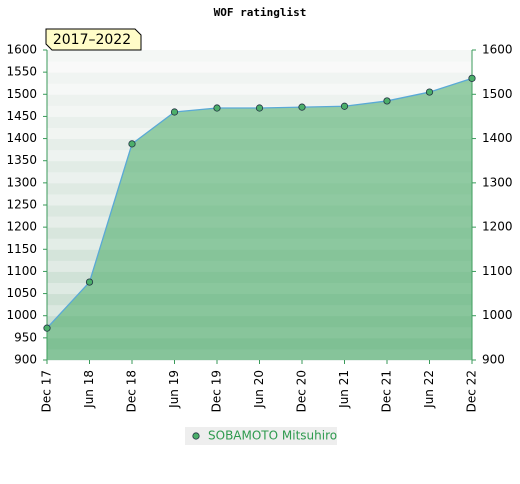  Describe the element at coordinates (387, 391) in the screenshot. I see `x-tick-label: Dec 21` at that location.